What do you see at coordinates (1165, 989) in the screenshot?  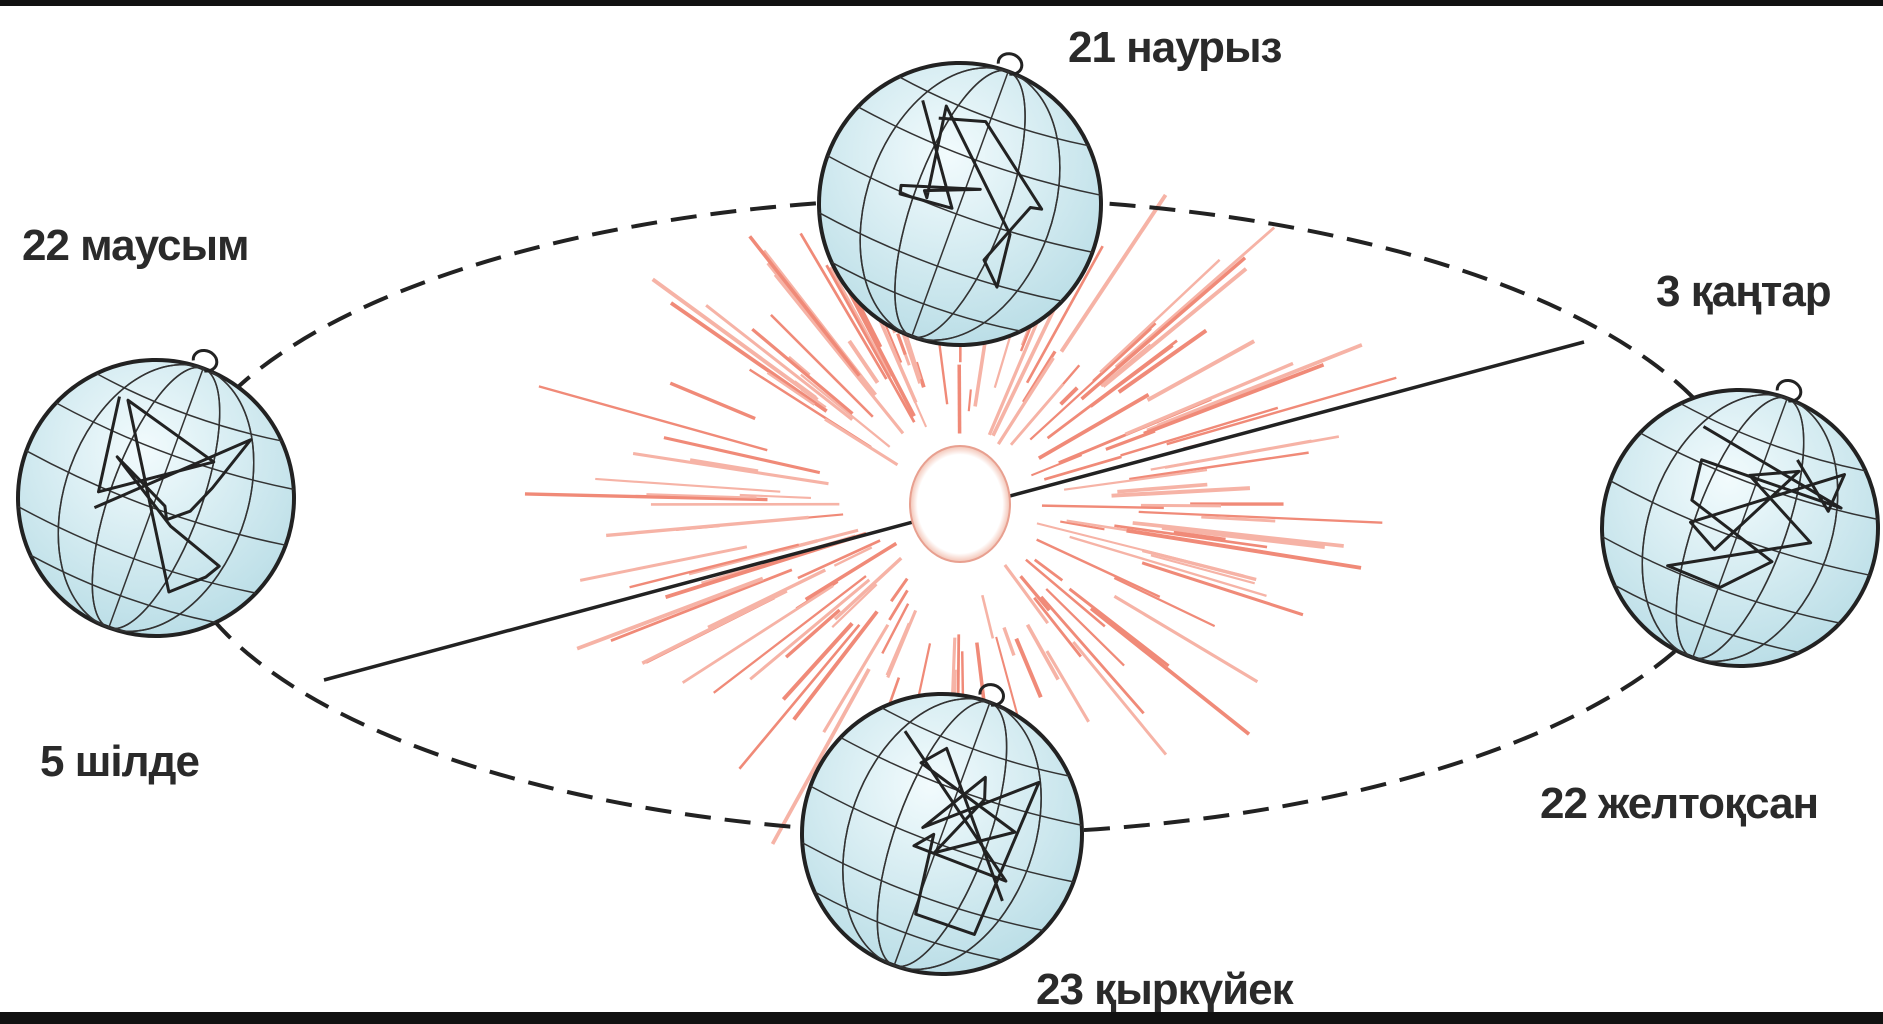 I see `label: 23 қыркүйек` at bounding box center [1165, 989].